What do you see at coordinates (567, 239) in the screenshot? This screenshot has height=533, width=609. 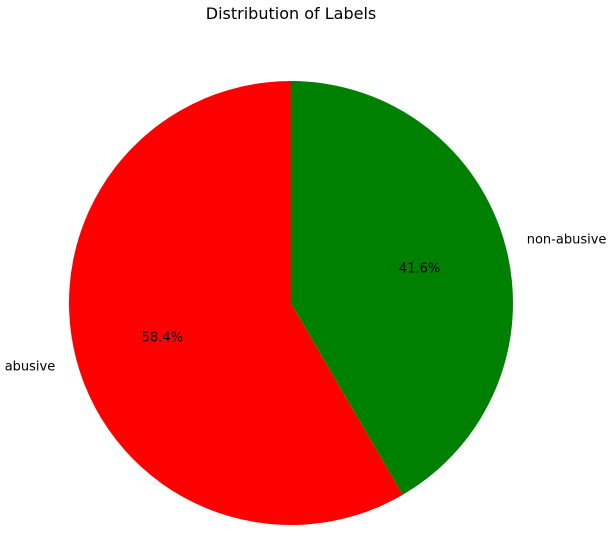 I see `slice-label-non-abusive: non-abusive` at bounding box center [567, 239].